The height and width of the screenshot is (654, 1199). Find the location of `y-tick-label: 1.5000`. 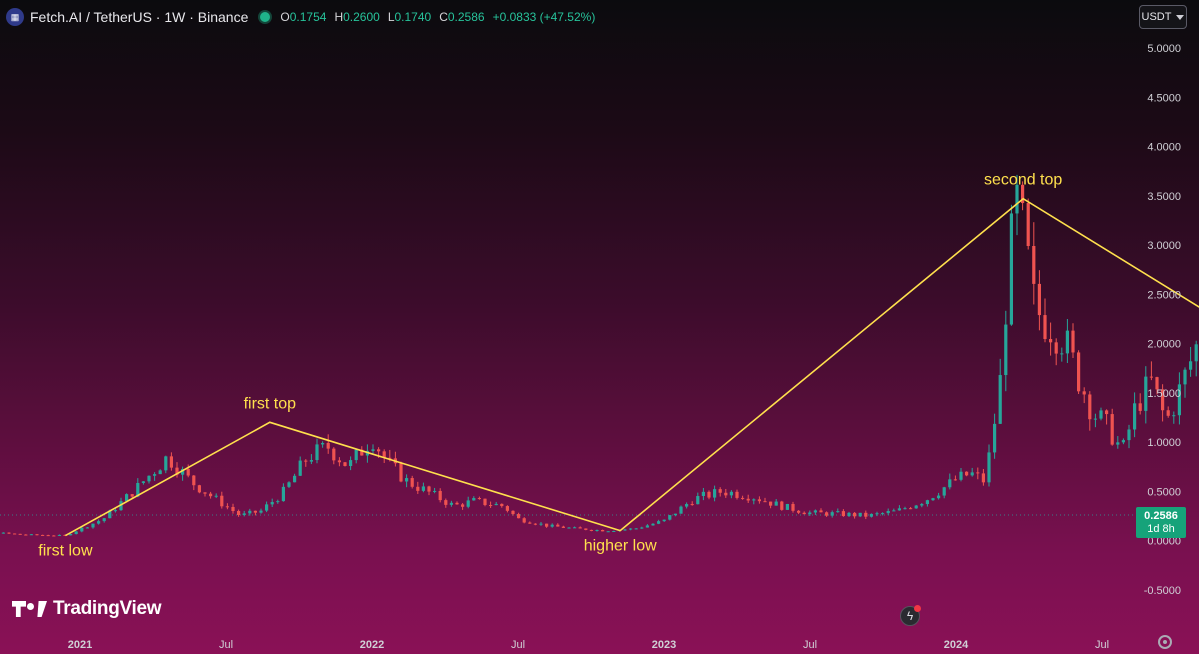

y-tick-label: 1.5000 is located at coordinates (1164, 394).